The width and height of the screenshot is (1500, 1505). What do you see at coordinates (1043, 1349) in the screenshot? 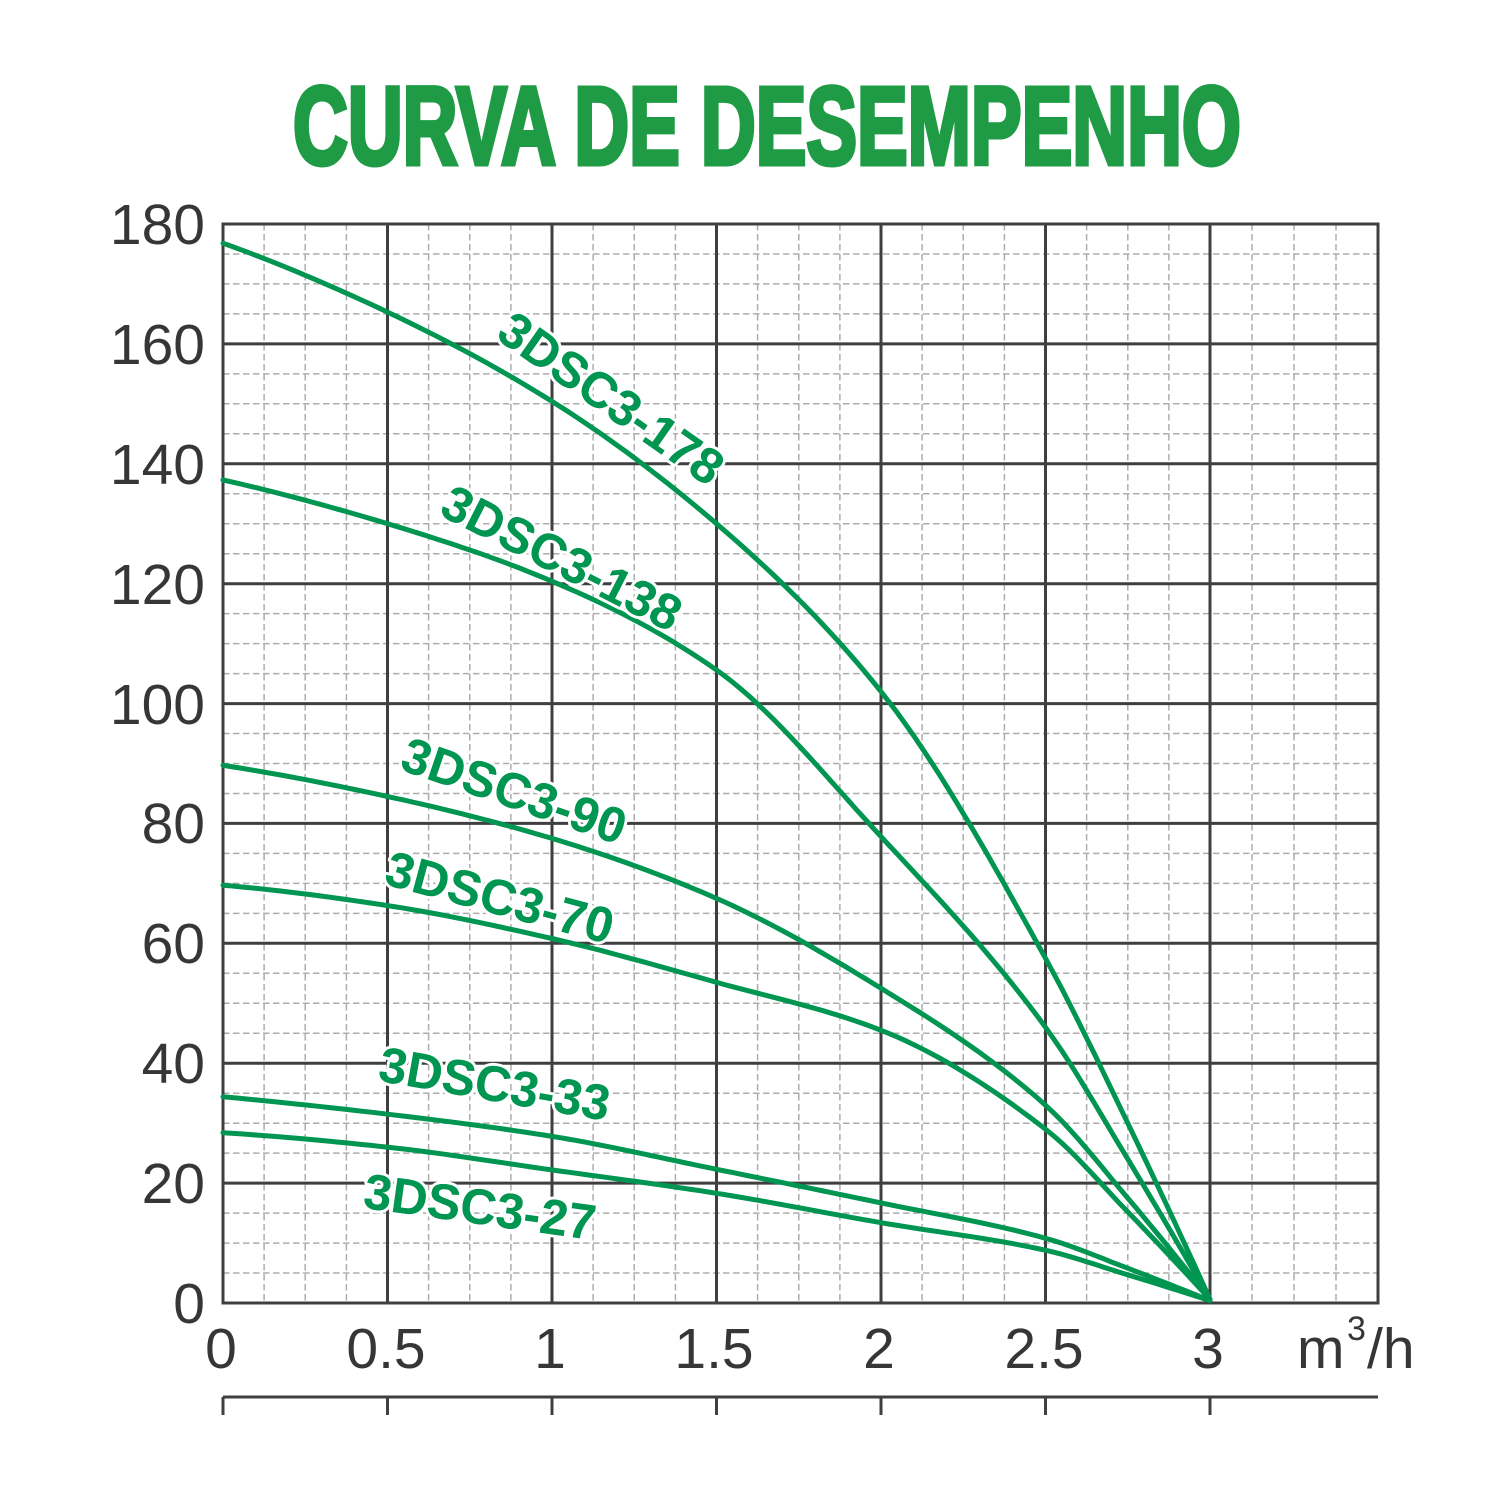
I see `svg-text: 2.5` at bounding box center [1043, 1349].